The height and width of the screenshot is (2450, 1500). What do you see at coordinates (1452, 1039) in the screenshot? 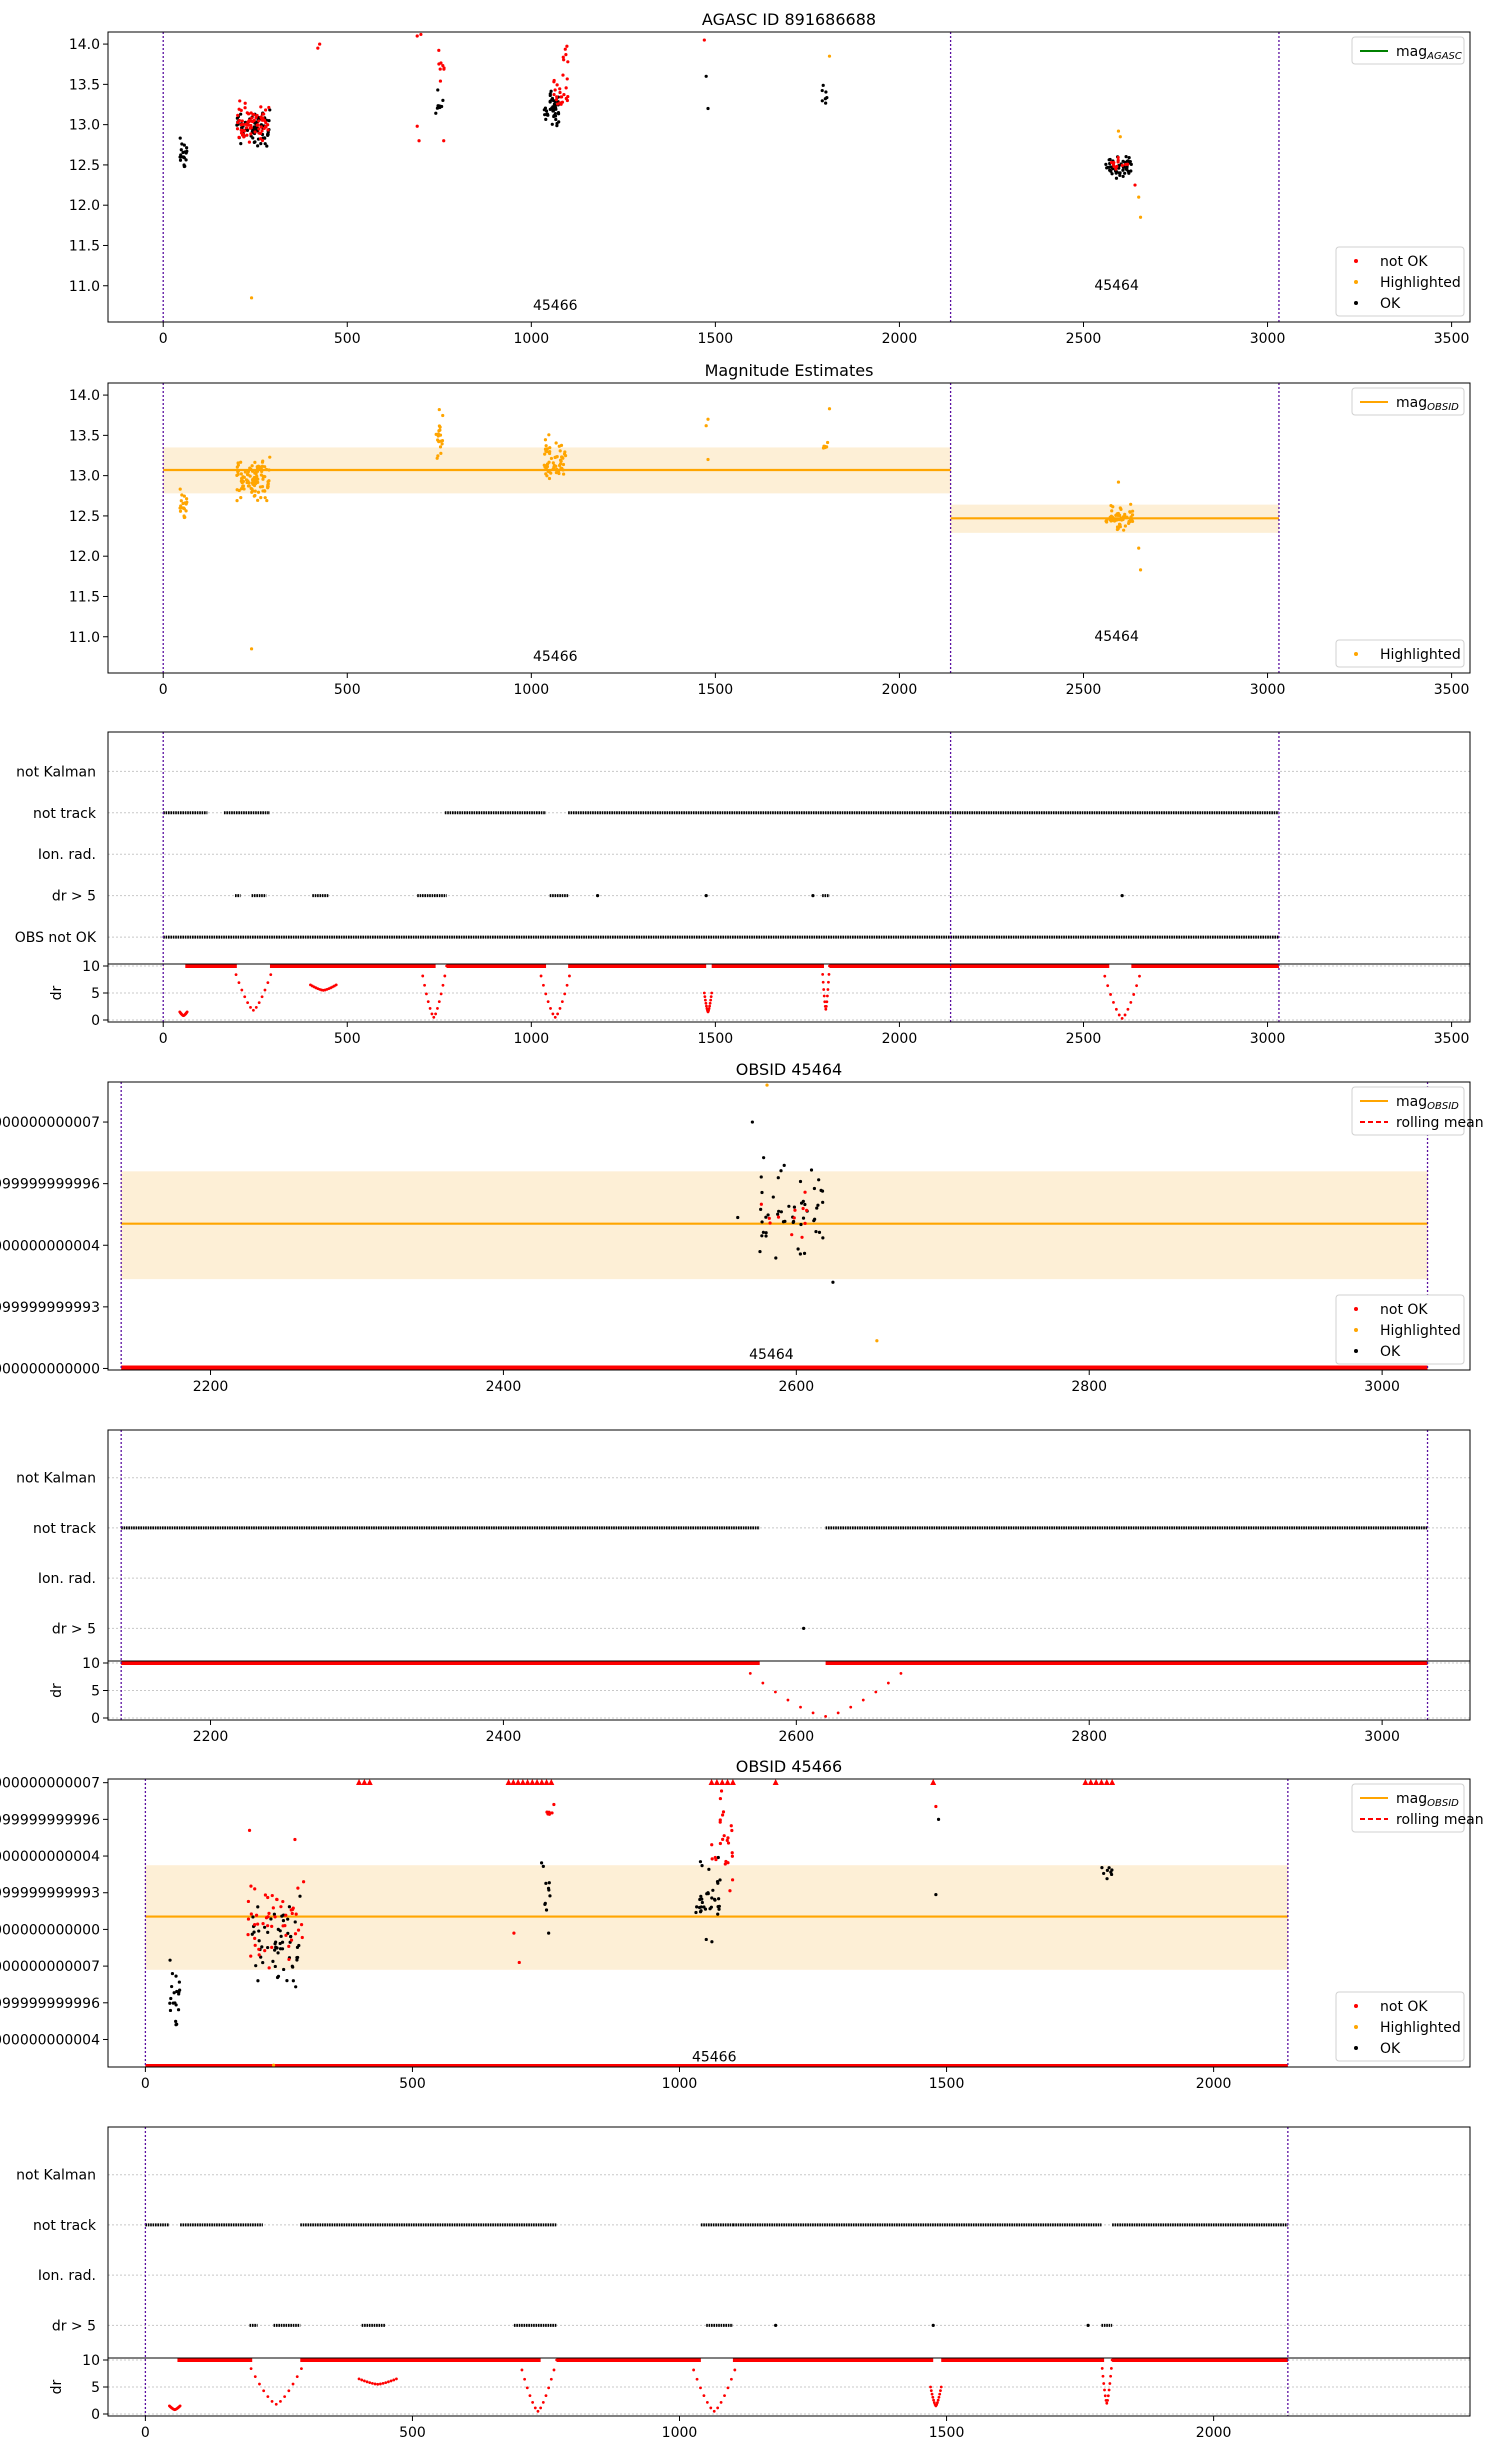
I see `x-tick-label: 3500` at bounding box center [1452, 1039].